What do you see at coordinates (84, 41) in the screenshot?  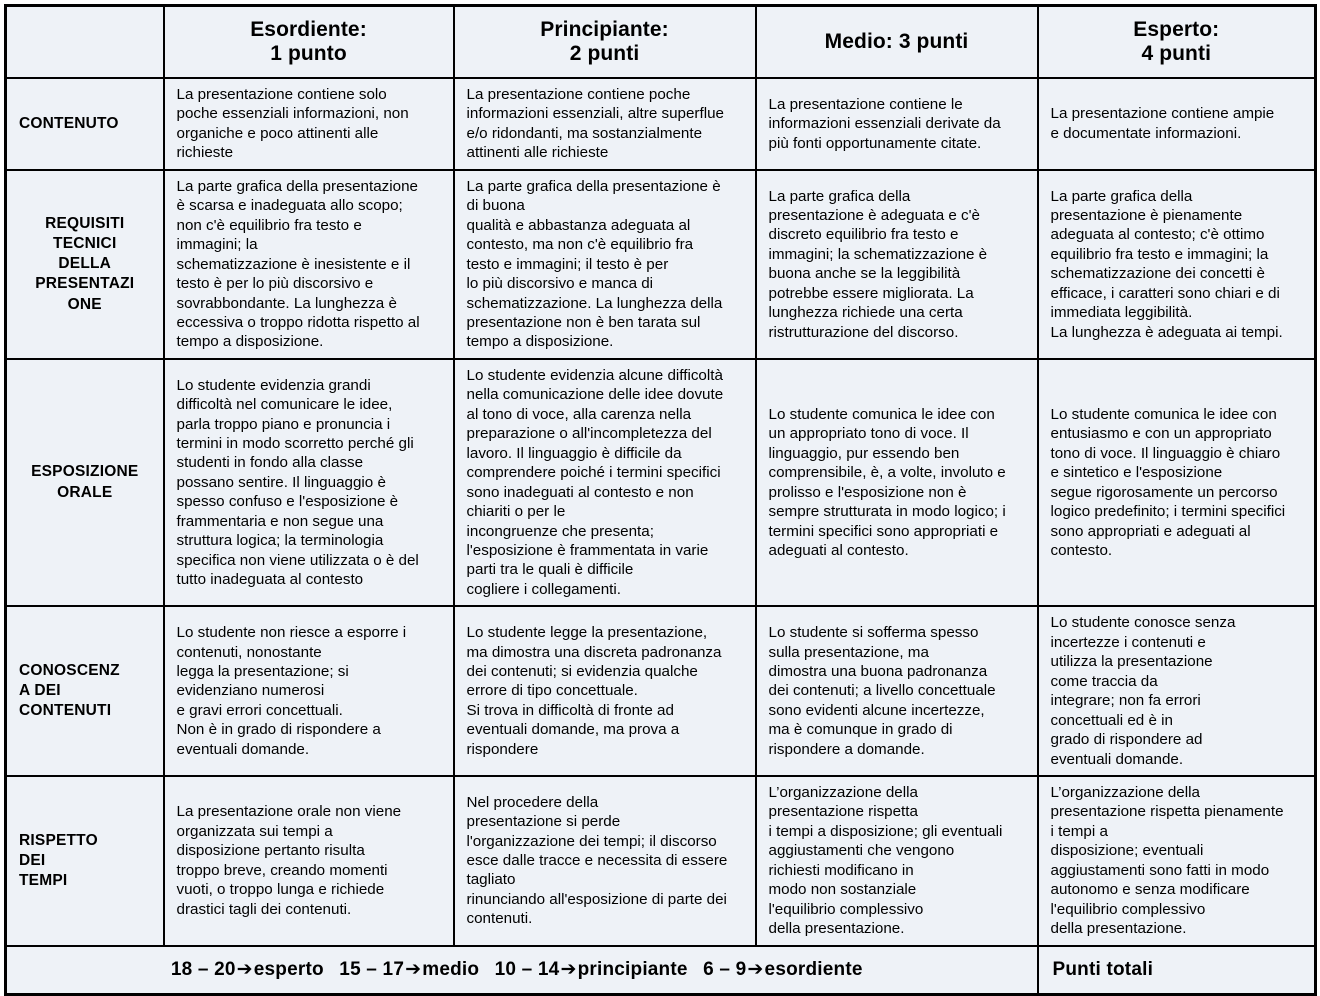 I see `header-corner-cell` at bounding box center [84, 41].